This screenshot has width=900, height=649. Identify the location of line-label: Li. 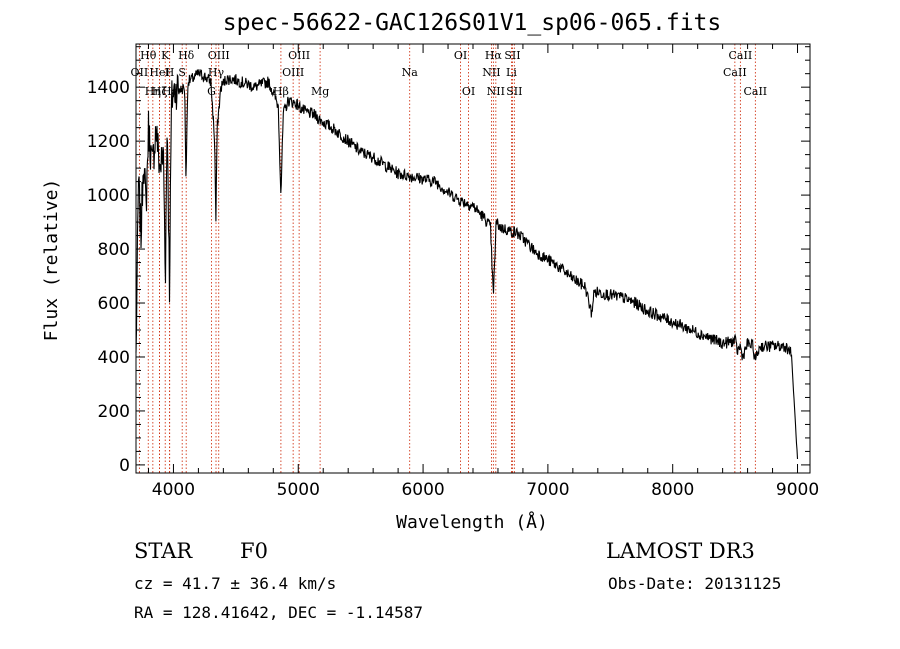
(511, 72).